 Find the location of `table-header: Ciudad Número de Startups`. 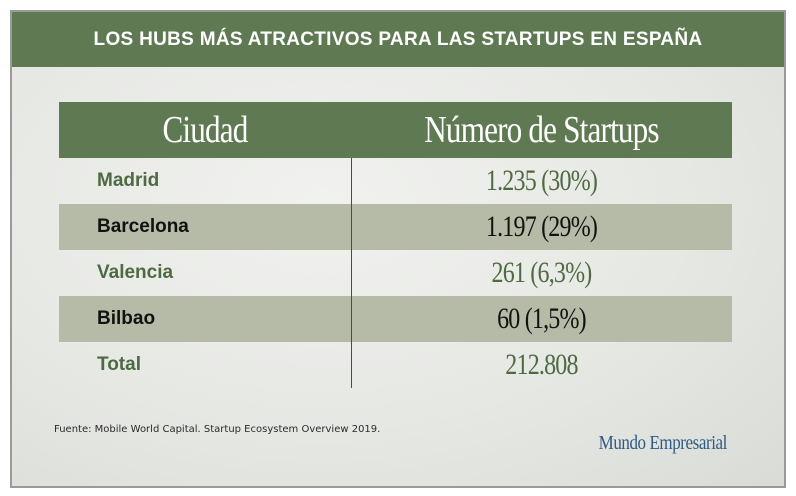

table-header: Ciudad Número de Startups is located at coordinates (395, 130).